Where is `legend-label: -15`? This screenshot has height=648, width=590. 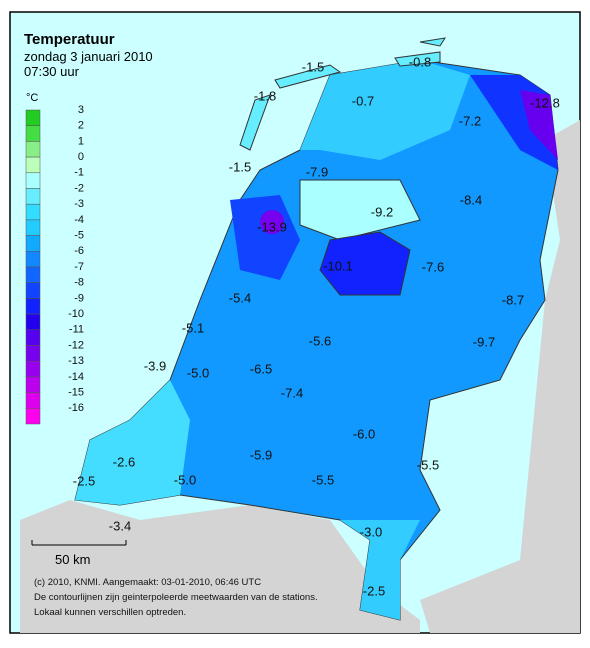 legend-label: -15 is located at coordinates (76, 393).